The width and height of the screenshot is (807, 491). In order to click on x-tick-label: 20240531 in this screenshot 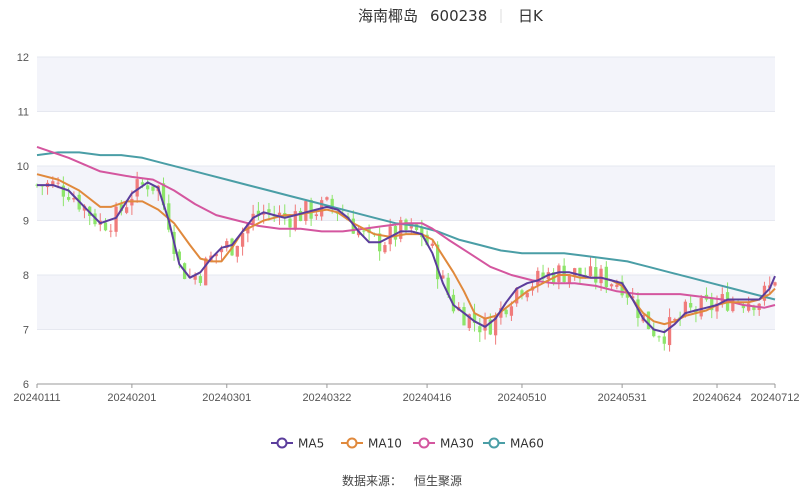, I will do `click(622, 398)`.